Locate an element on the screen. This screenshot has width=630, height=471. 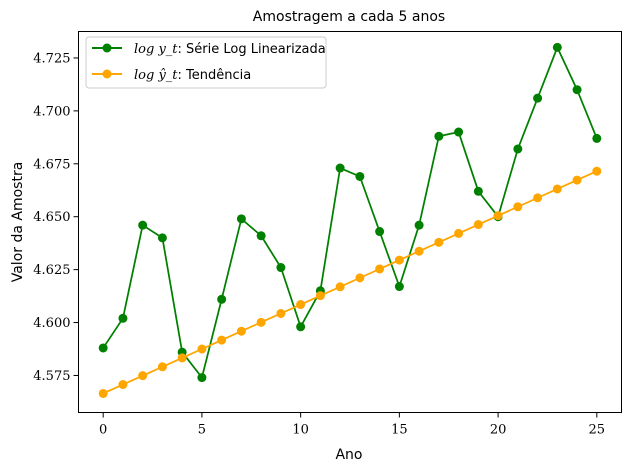
legend-label-1: log y_t: Série Log Linearizada is located at coordinates (230, 49).